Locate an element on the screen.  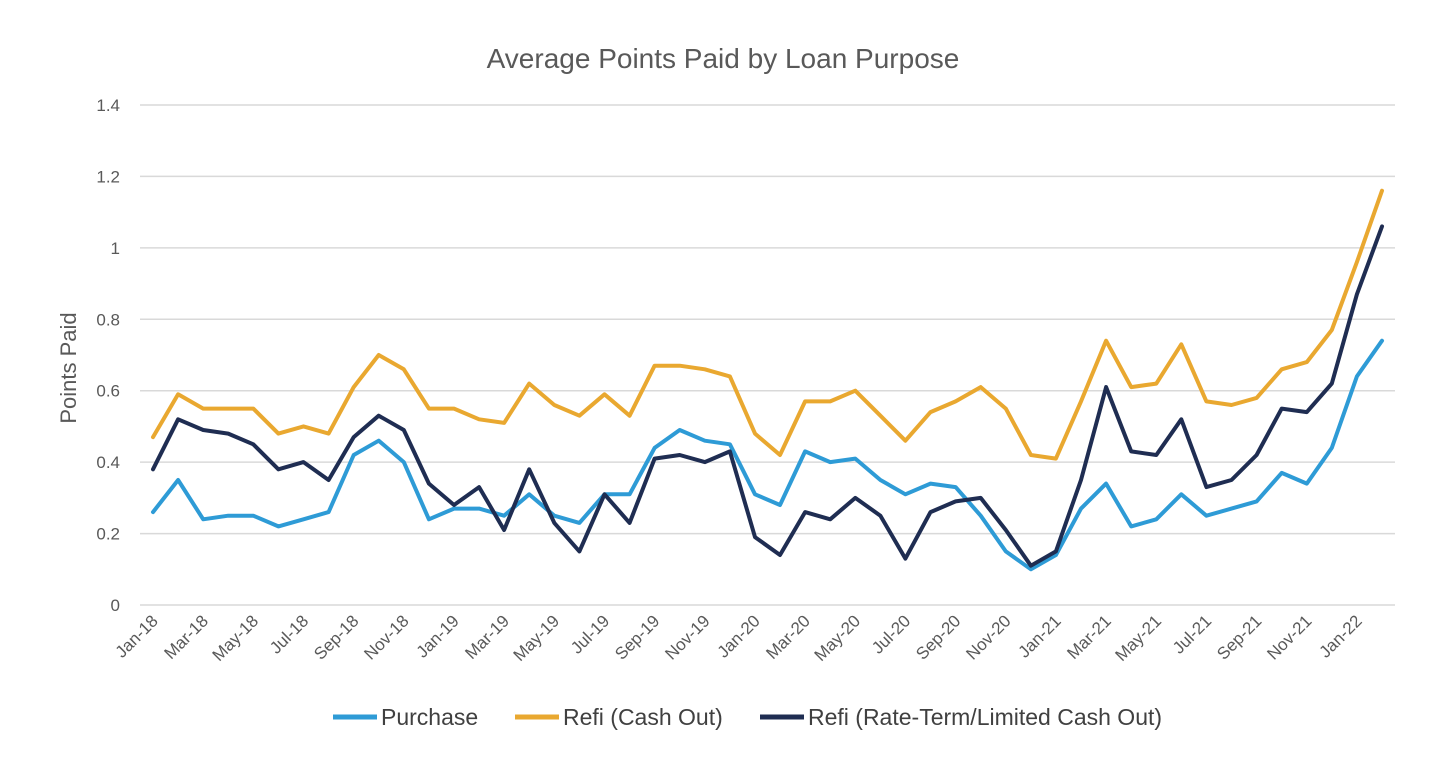
x-tick-label: Sep-19 is located at coordinates (637, 637).